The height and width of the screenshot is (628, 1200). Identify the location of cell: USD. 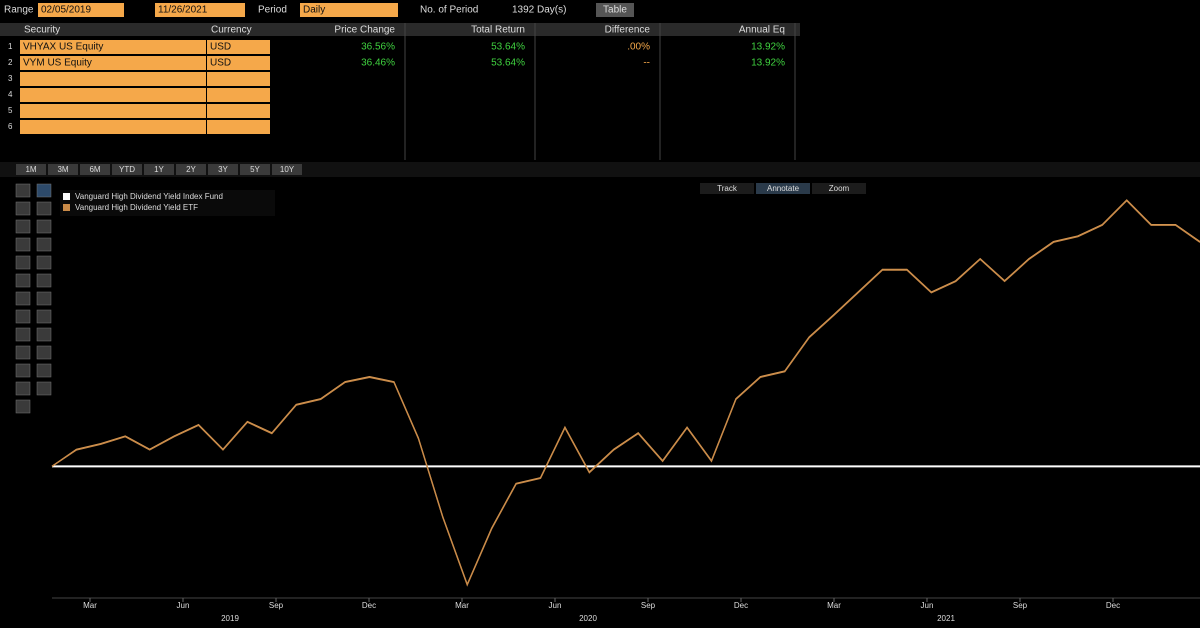
(220, 47).